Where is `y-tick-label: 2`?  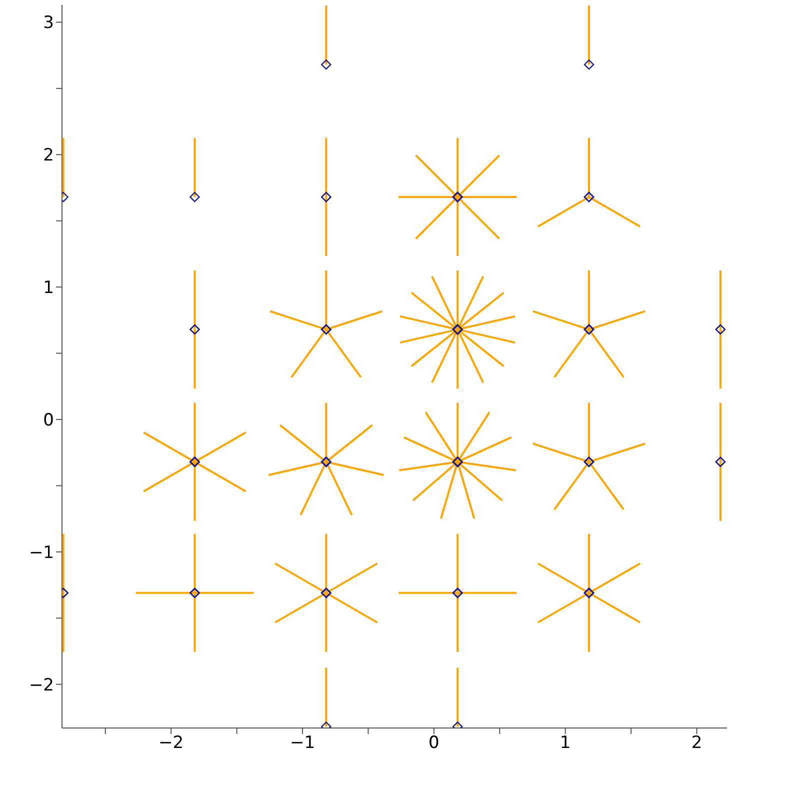
y-tick-label: 2 is located at coordinates (48, 156).